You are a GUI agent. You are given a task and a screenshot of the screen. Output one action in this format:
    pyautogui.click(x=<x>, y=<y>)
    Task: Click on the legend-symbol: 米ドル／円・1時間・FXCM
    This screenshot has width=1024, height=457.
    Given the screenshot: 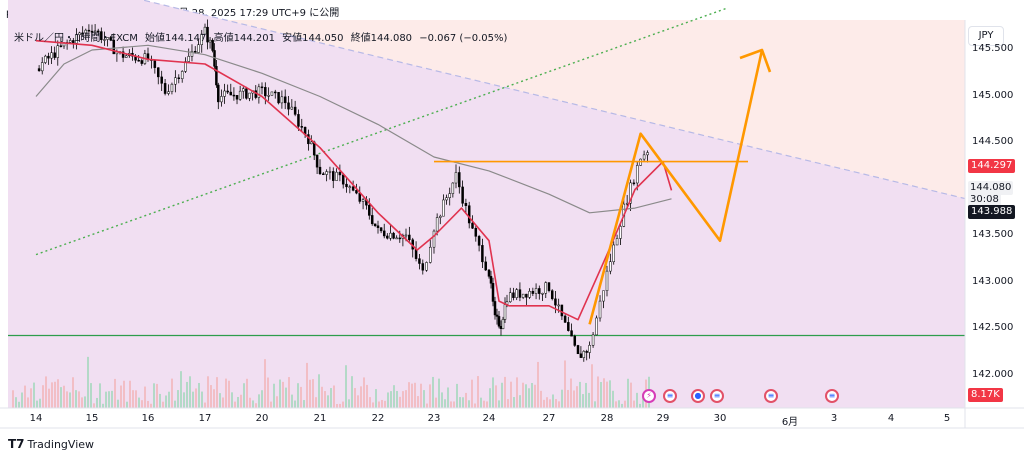 What is the action you would take?
    pyautogui.click(x=76, y=38)
    